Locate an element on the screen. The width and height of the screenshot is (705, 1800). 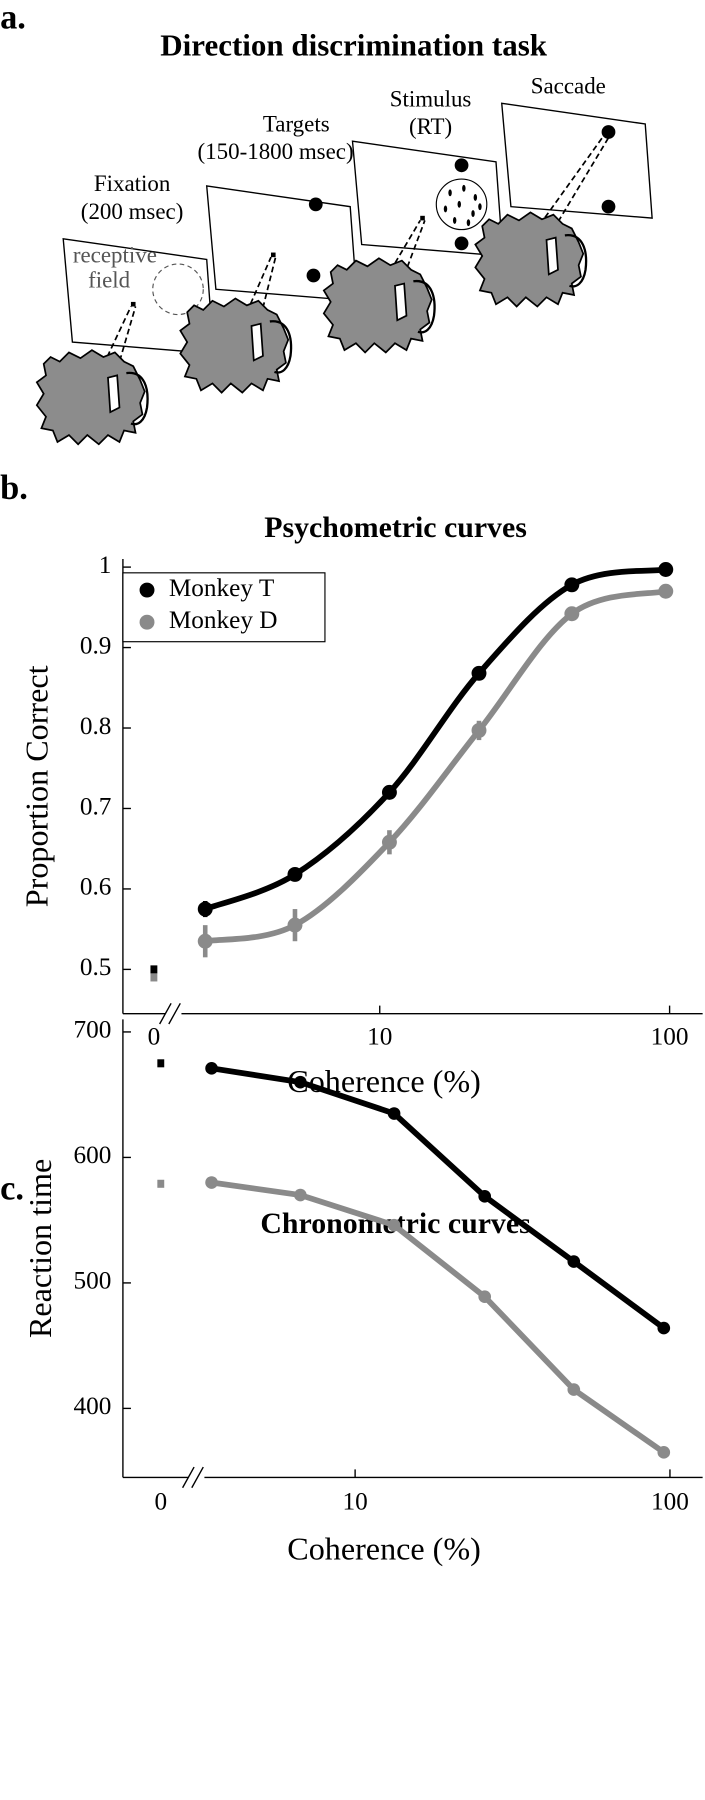
legend-box is located at coordinates (224, 607).